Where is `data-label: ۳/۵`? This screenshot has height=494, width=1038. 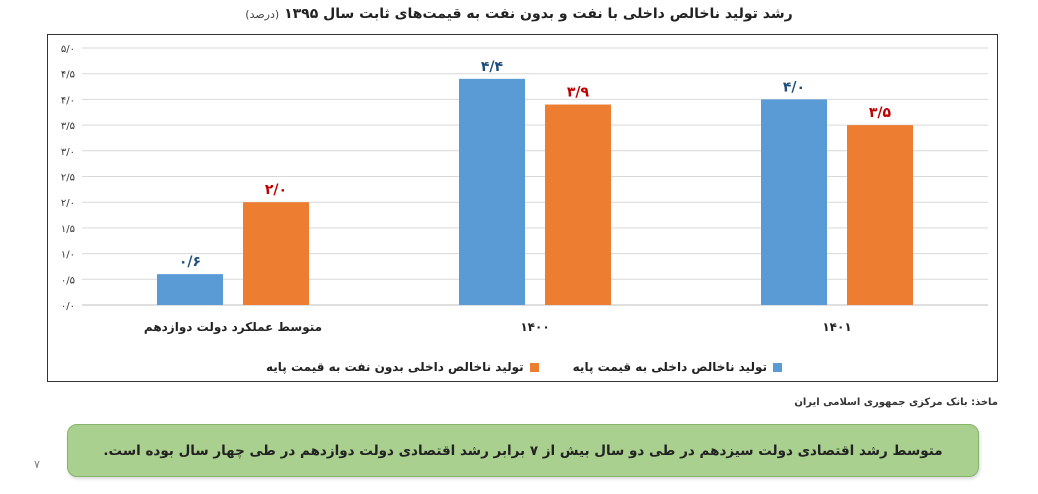 data-label: ۳/۵ is located at coordinates (880, 113).